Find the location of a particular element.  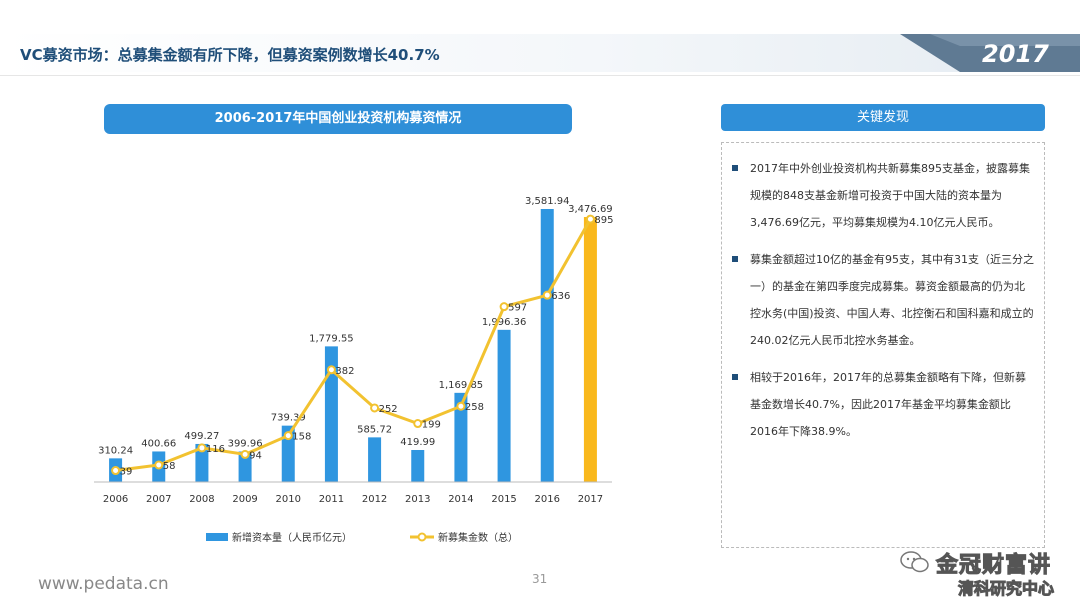

x-tick-label: 2012 is located at coordinates (374, 499).